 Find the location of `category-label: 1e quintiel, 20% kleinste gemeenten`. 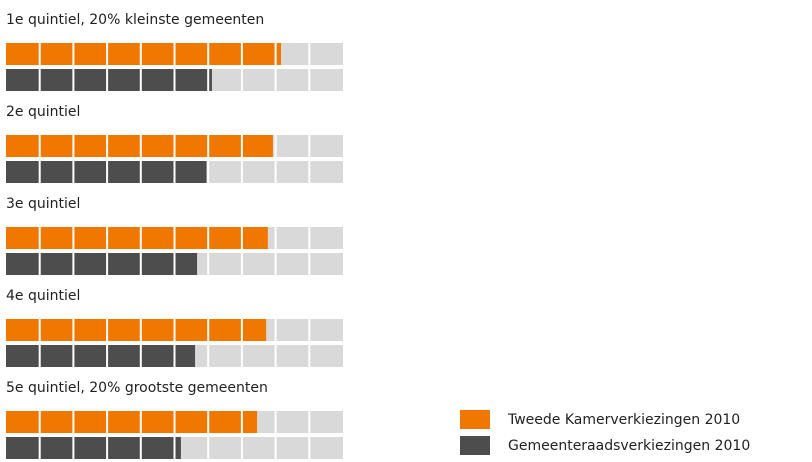

category-label: 1e quintiel, 20% kleinste gemeenten is located at coordinates (135, 20).